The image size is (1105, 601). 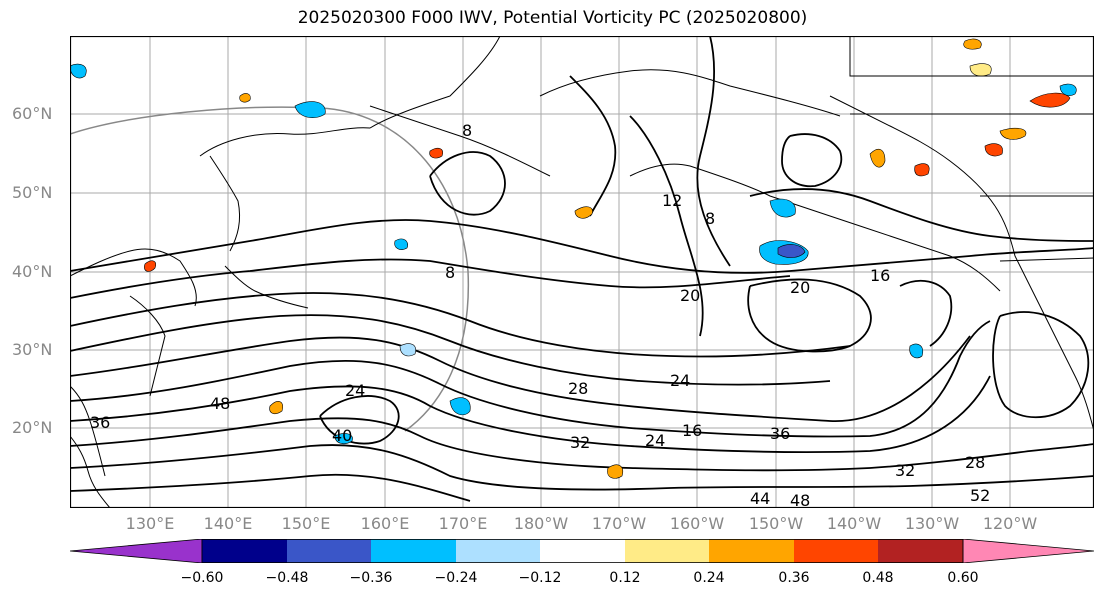 What do you see at coordinates (32, 271) in the screenshot?
I see `lat-label: 40°N` at bounding box center [32, 271].